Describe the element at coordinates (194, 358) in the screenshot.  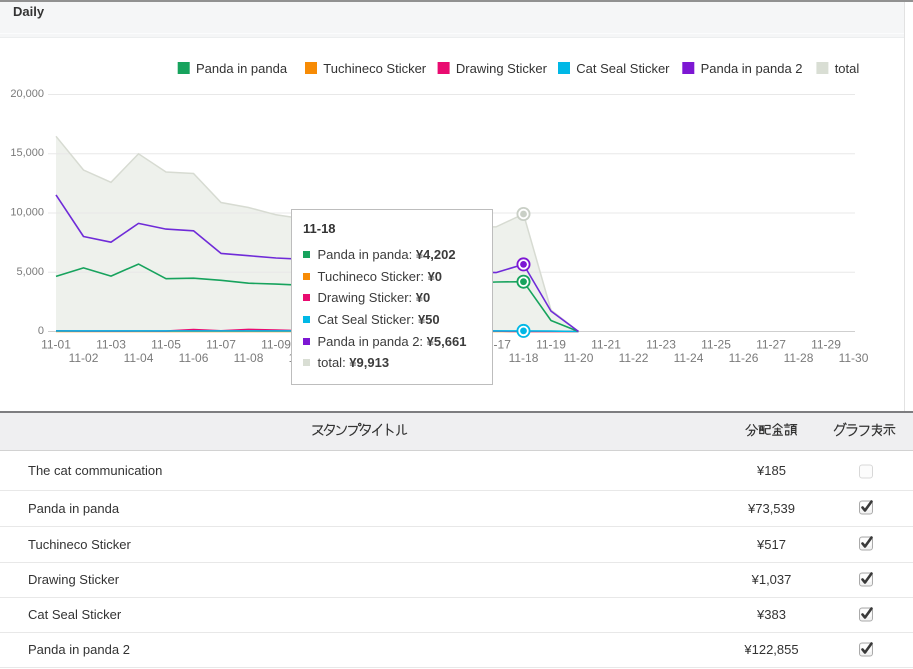
I see `svg-text: 11-06` at that location.